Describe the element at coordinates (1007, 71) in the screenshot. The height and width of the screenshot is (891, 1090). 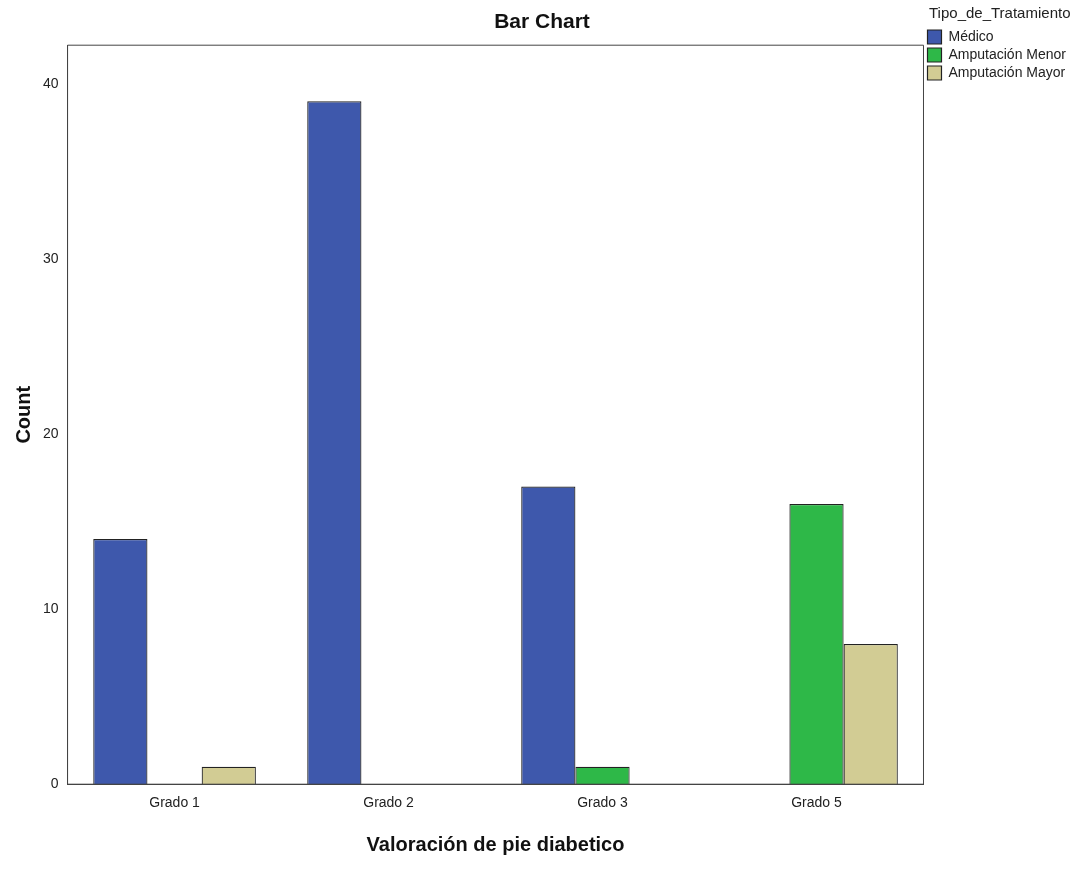
I see `legend-label: Amputación Mayor` at that location.